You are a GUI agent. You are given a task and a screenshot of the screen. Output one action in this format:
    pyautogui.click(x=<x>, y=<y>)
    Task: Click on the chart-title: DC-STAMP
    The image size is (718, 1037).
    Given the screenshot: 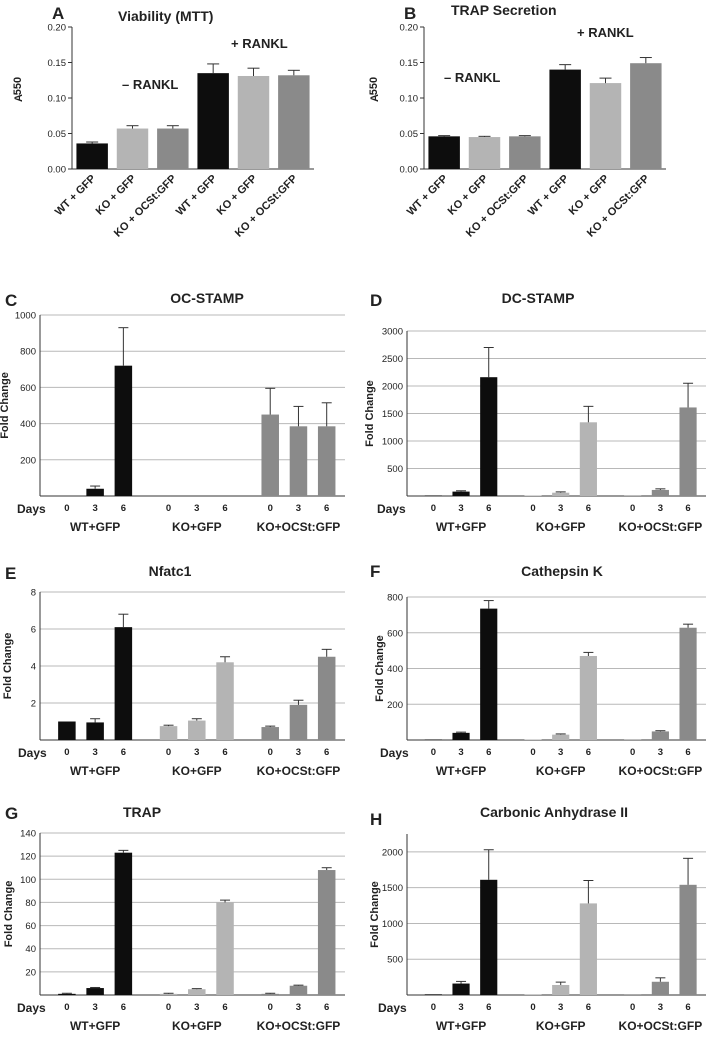 What is the action you would take?
    pyautogui.click(x=538, y=298)
    